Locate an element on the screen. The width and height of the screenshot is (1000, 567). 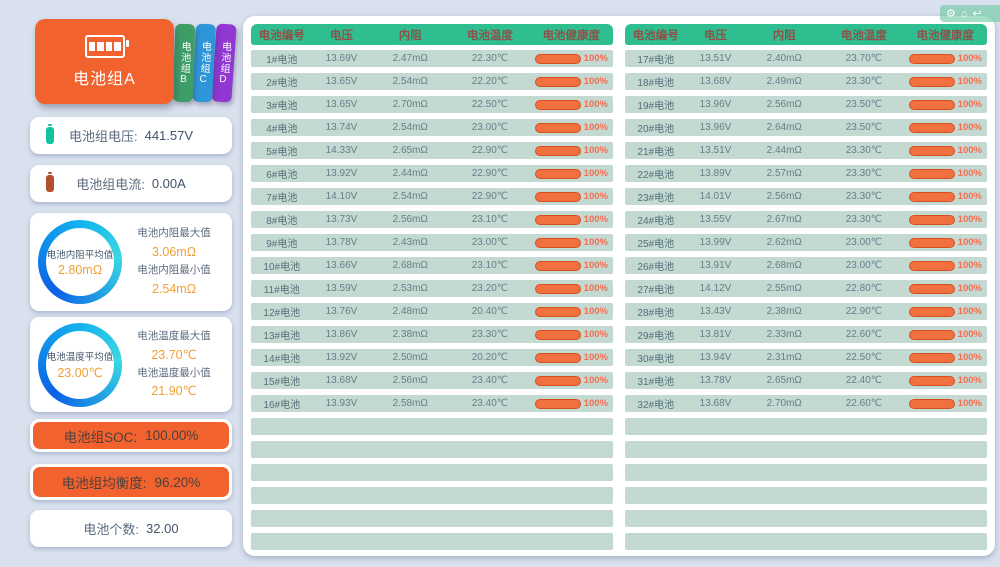
cell-voltage: 13.69V is located at coordinates (341, 58).